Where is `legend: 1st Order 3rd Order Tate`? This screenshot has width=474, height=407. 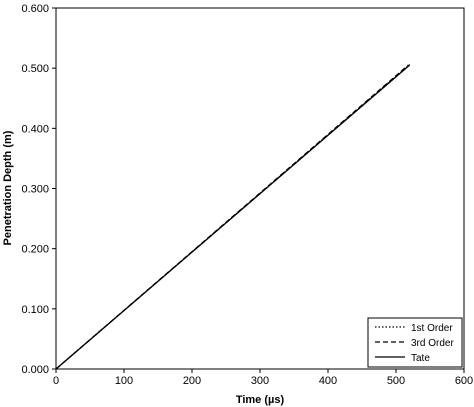
legend: 1st Order 3rd Order Tate is located at coordinates (415, 342).